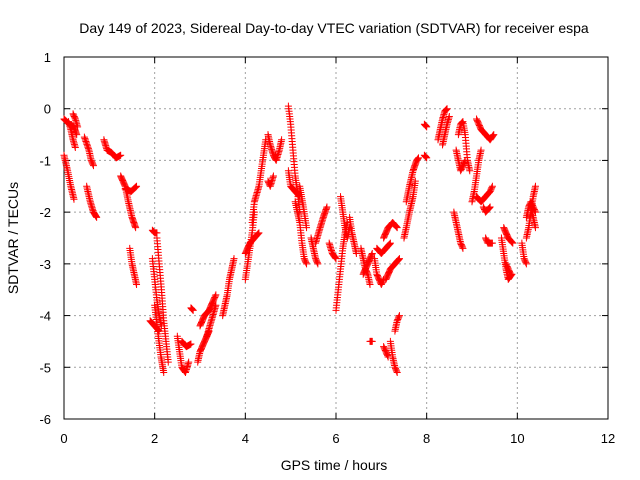 This screenshot has height=480, width=640. Describe the element at coordinates (45, 264) in the screenshot. I see `y-tick-label: -3` at that location.